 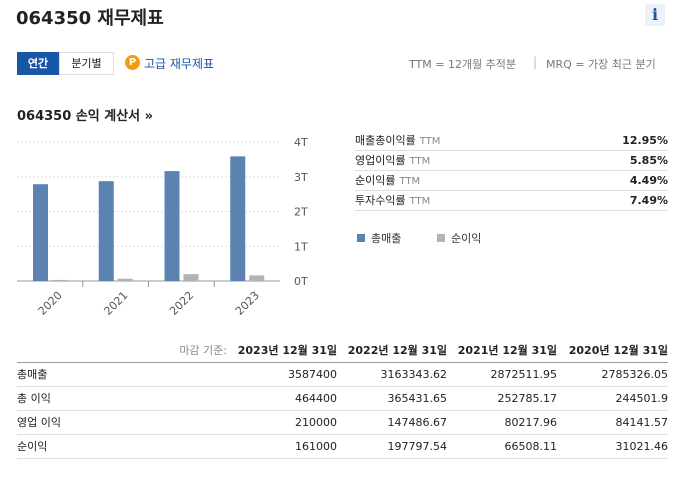 What do you see at coordinates (316, 446) in the screenshot?
I see `cell-value: 161000` at bounding box center [316, 446].